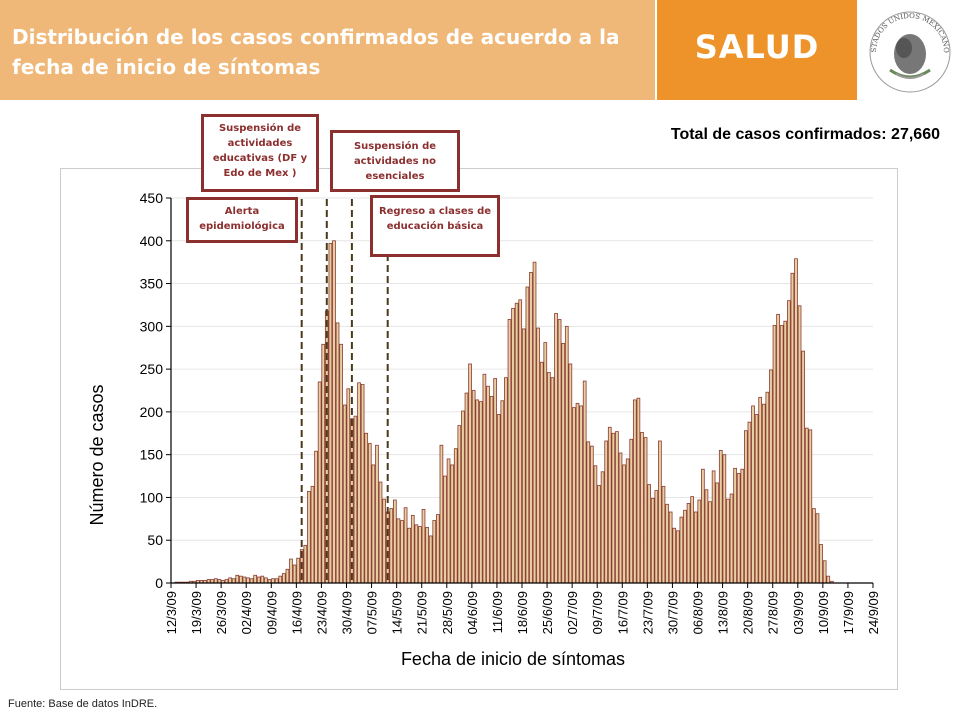 The width and height of the screenshot is (960, 720). Describe the element at coordinates (159, 583) in the screenshot. I see `y-tick-label: 0` at that location.